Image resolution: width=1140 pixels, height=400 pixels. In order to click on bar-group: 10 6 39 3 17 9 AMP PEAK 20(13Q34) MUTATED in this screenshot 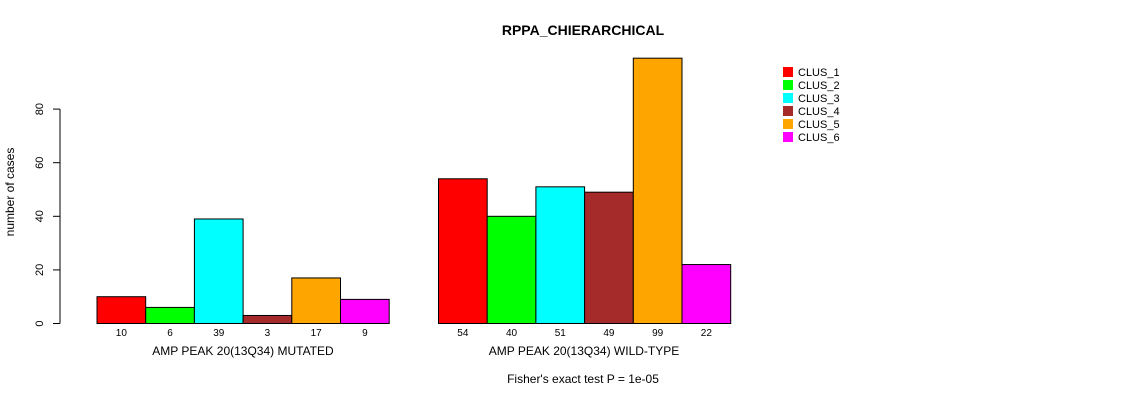, I will do `click(243, 288)`.